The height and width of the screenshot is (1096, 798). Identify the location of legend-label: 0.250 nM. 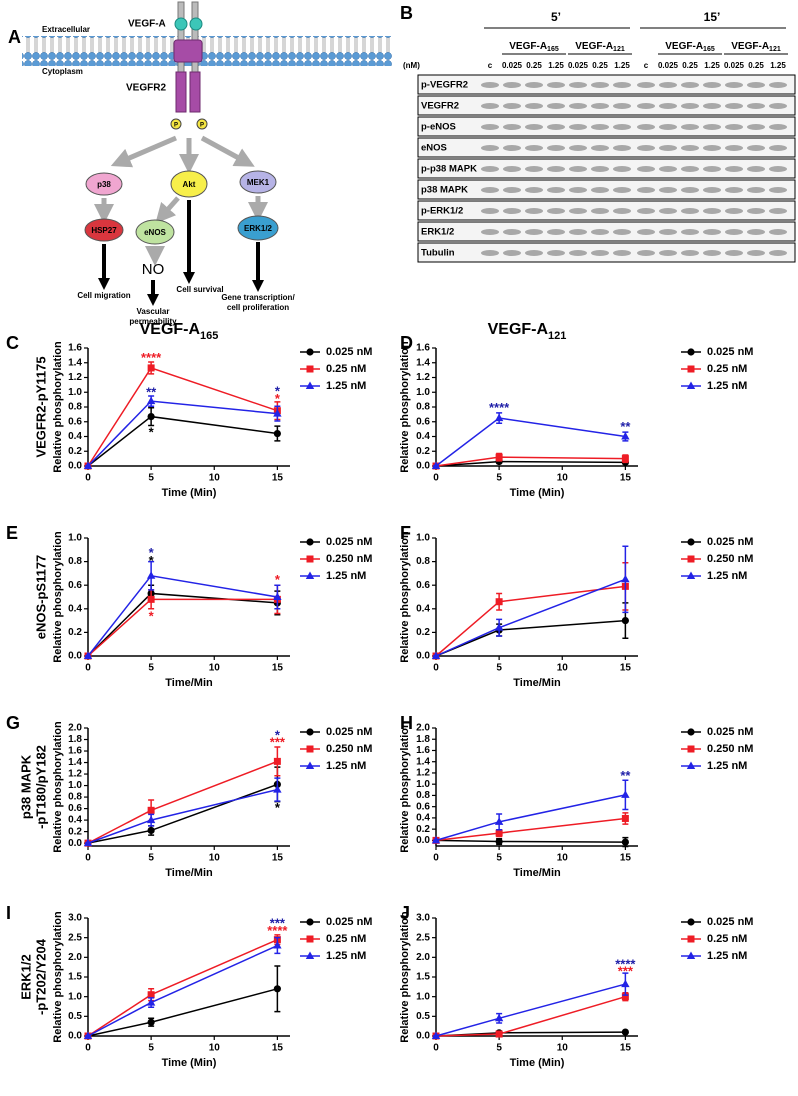
(730, 559).